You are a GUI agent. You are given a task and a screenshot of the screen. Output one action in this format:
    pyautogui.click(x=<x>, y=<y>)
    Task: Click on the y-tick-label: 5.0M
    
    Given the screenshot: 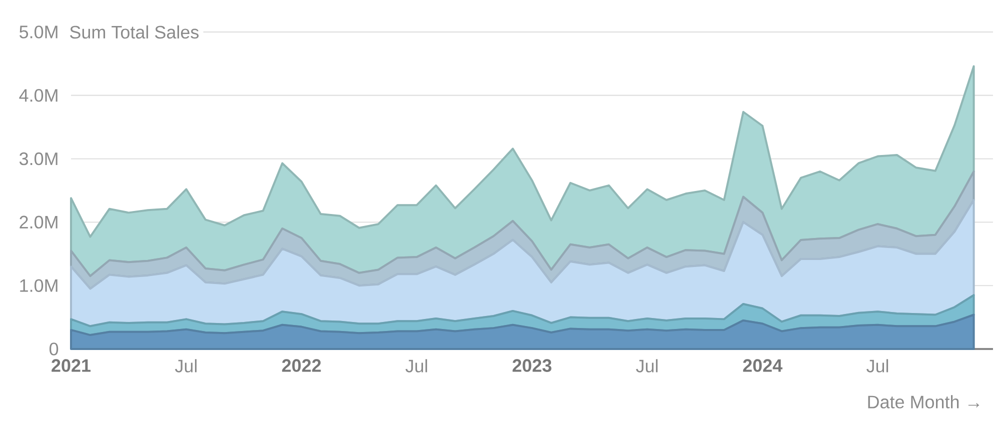 What is the action you would take?
    pyautogui.click(x=39, y=32)
    